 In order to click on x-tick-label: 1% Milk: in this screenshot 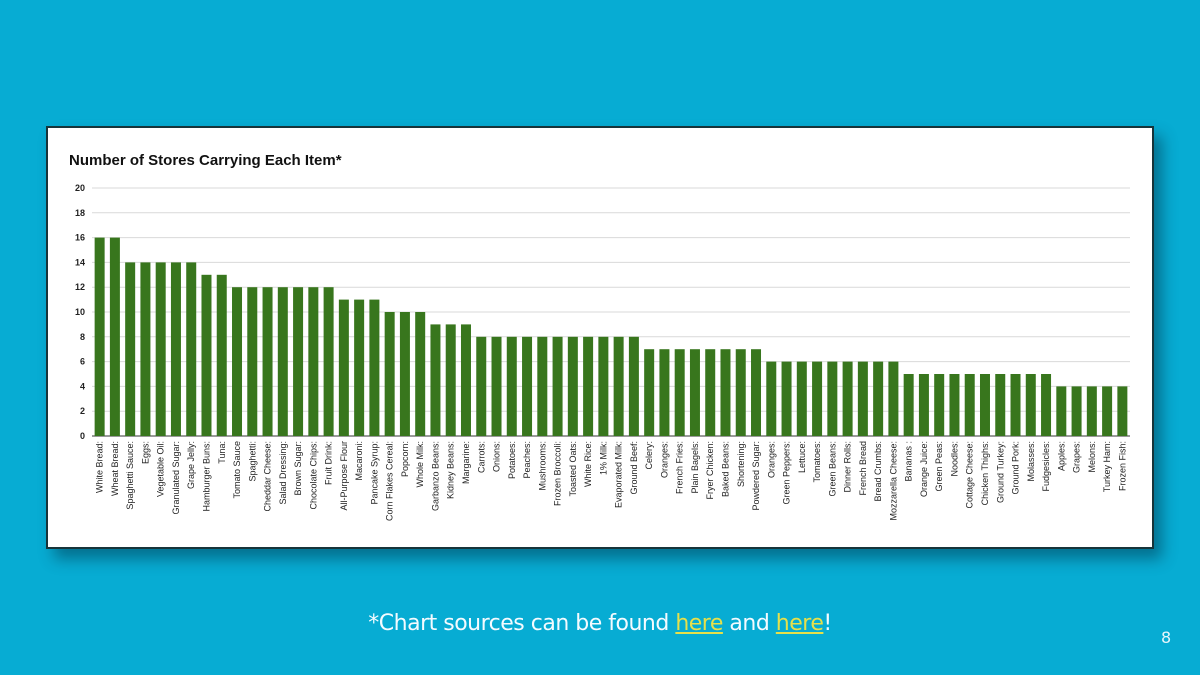, I will do `click(603, 458)`.